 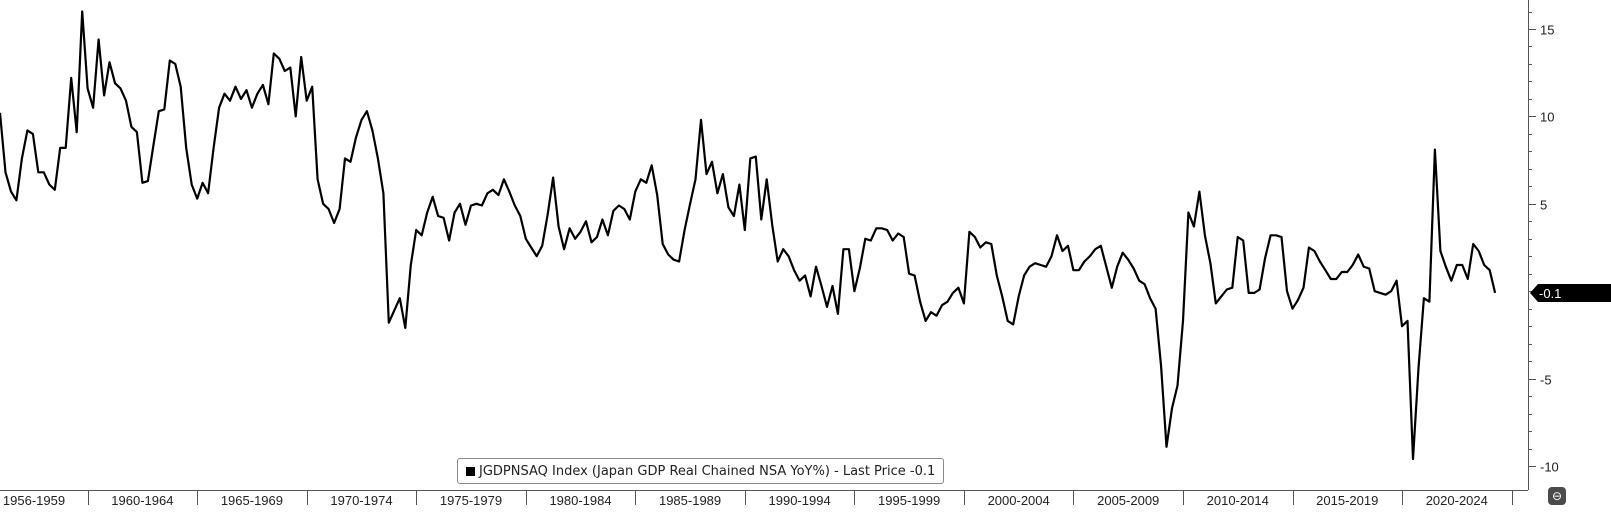 I want to click on x-tick-label: 2020-2024, so click(x=1457, y=500).